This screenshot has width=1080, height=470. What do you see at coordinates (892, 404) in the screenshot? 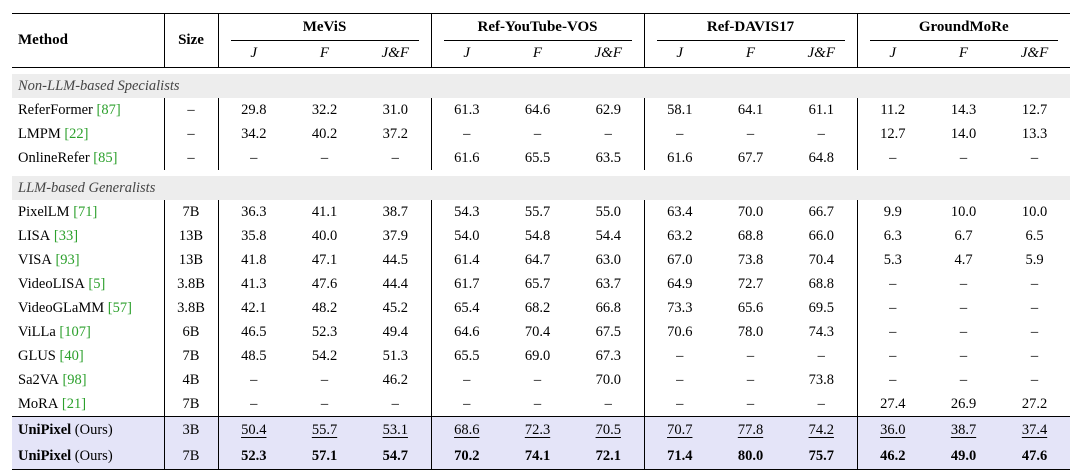
I see `value-cell: 27.4` at bounding box center [892, 404].